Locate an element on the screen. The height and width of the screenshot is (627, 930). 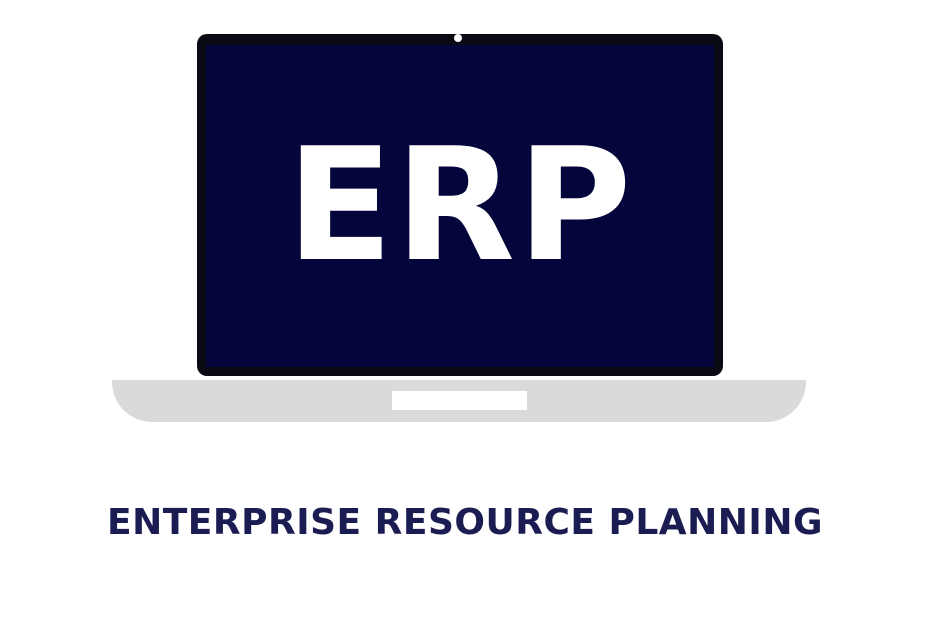
erp-title: ERP is located at coordinates (460, 205).